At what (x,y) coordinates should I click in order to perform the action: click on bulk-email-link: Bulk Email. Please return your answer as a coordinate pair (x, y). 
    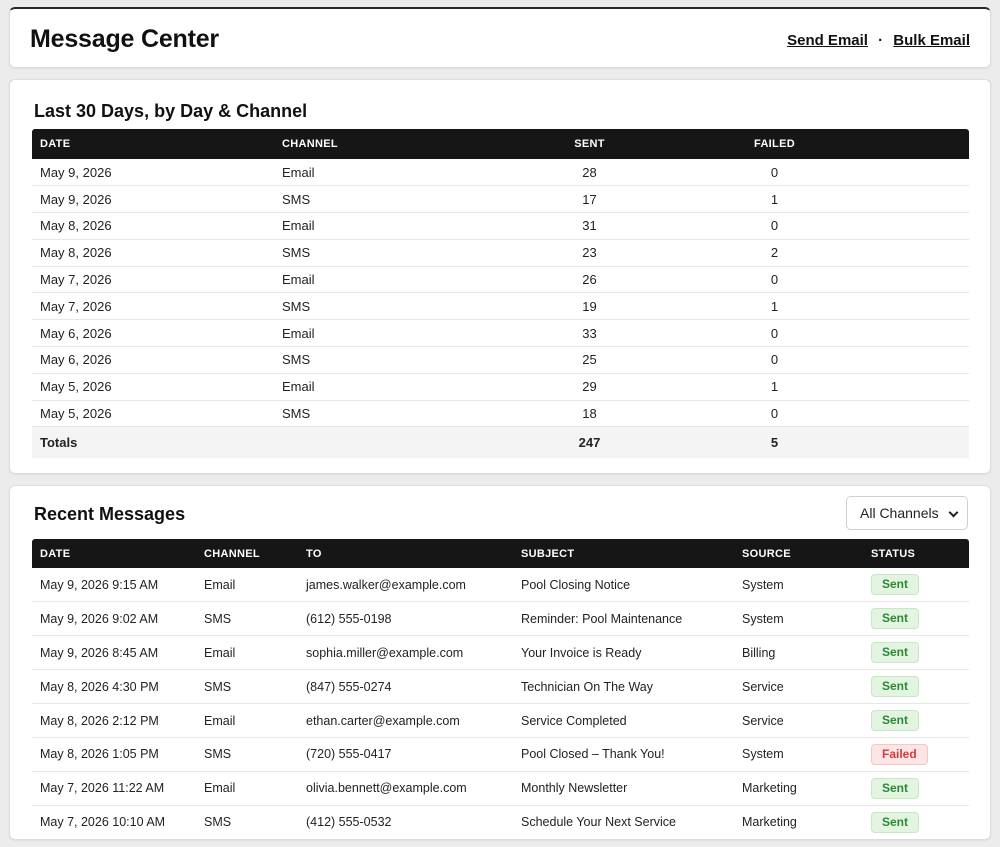
    Looking at the image, I should click on (931, 40).